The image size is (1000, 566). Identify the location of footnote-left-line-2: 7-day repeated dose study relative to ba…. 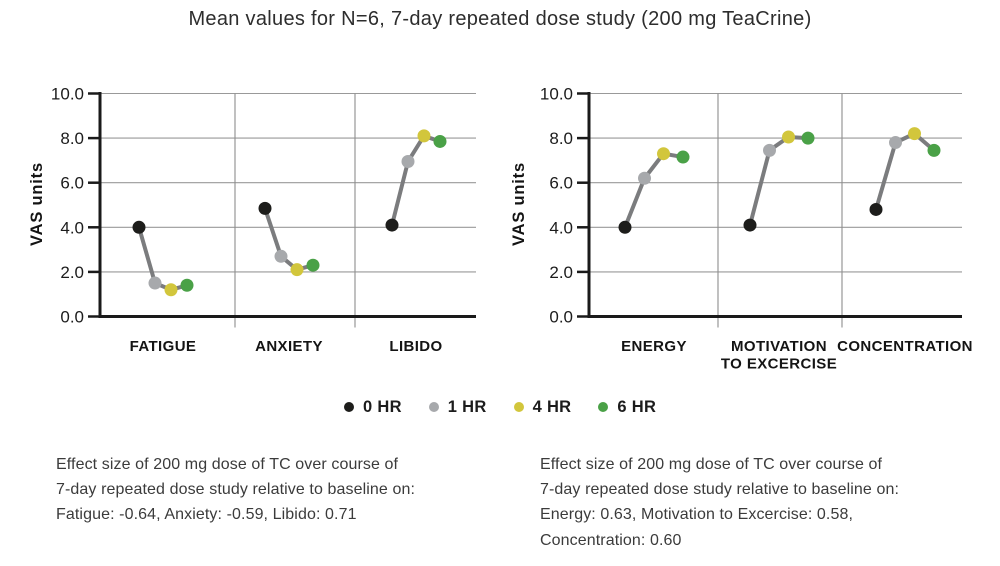
(236, 490).